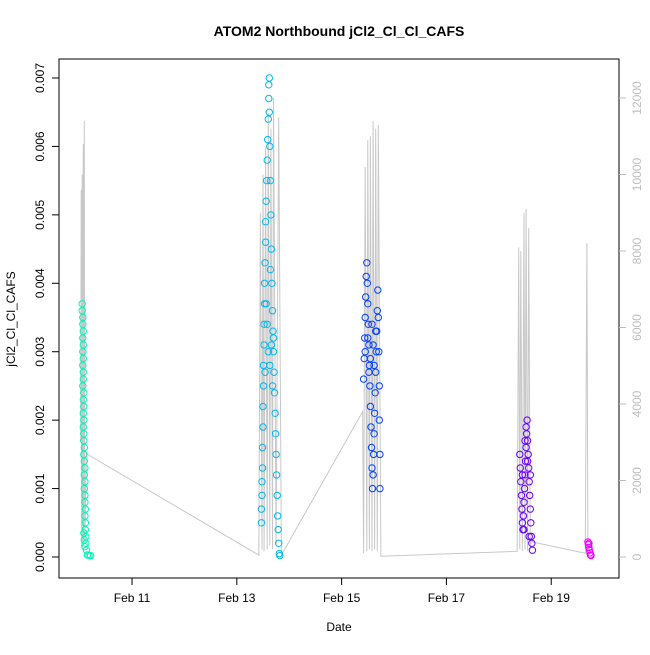  I want to click on y-tick-label: 0.003, so click(40, 351).